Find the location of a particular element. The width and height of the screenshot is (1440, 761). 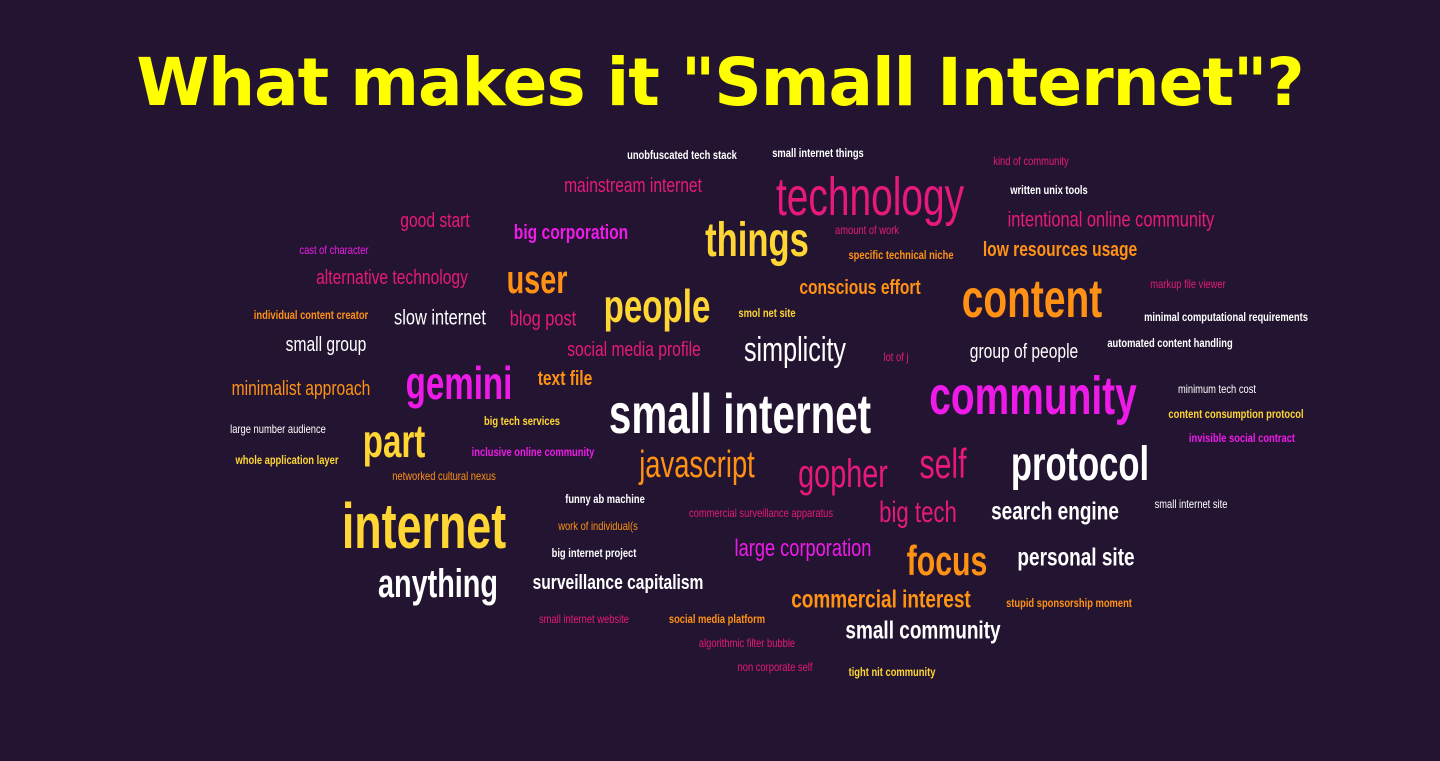

cloud-word: minimum tech cost is located at coordinates (1217, 389).